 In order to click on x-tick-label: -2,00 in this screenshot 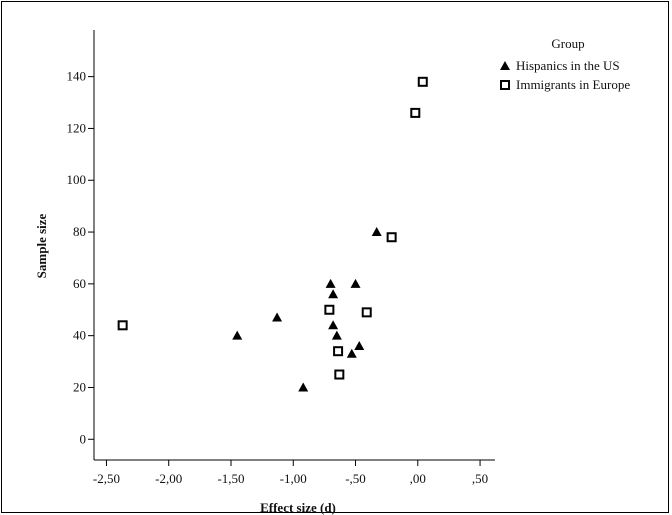, I will do `click(168, 478)`.